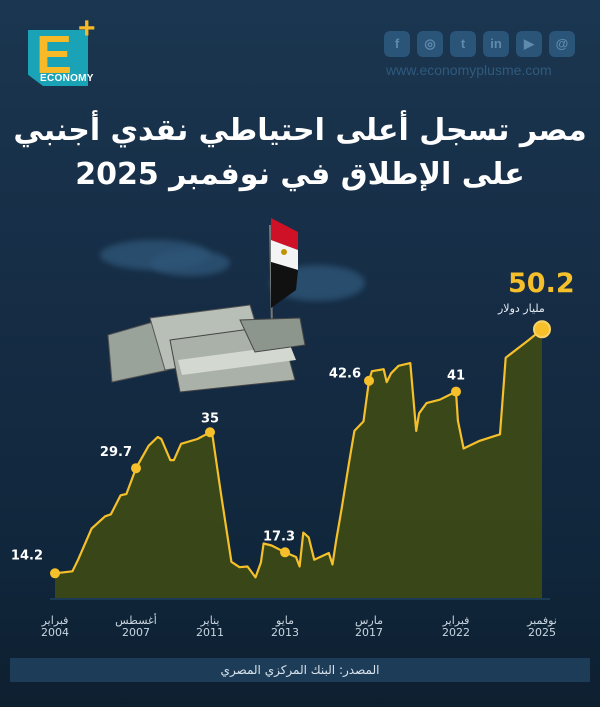 Image resolution: width=600 pixels, height=707 pixels. I want to click on youtube-icon: ▶, so click(529, 44).